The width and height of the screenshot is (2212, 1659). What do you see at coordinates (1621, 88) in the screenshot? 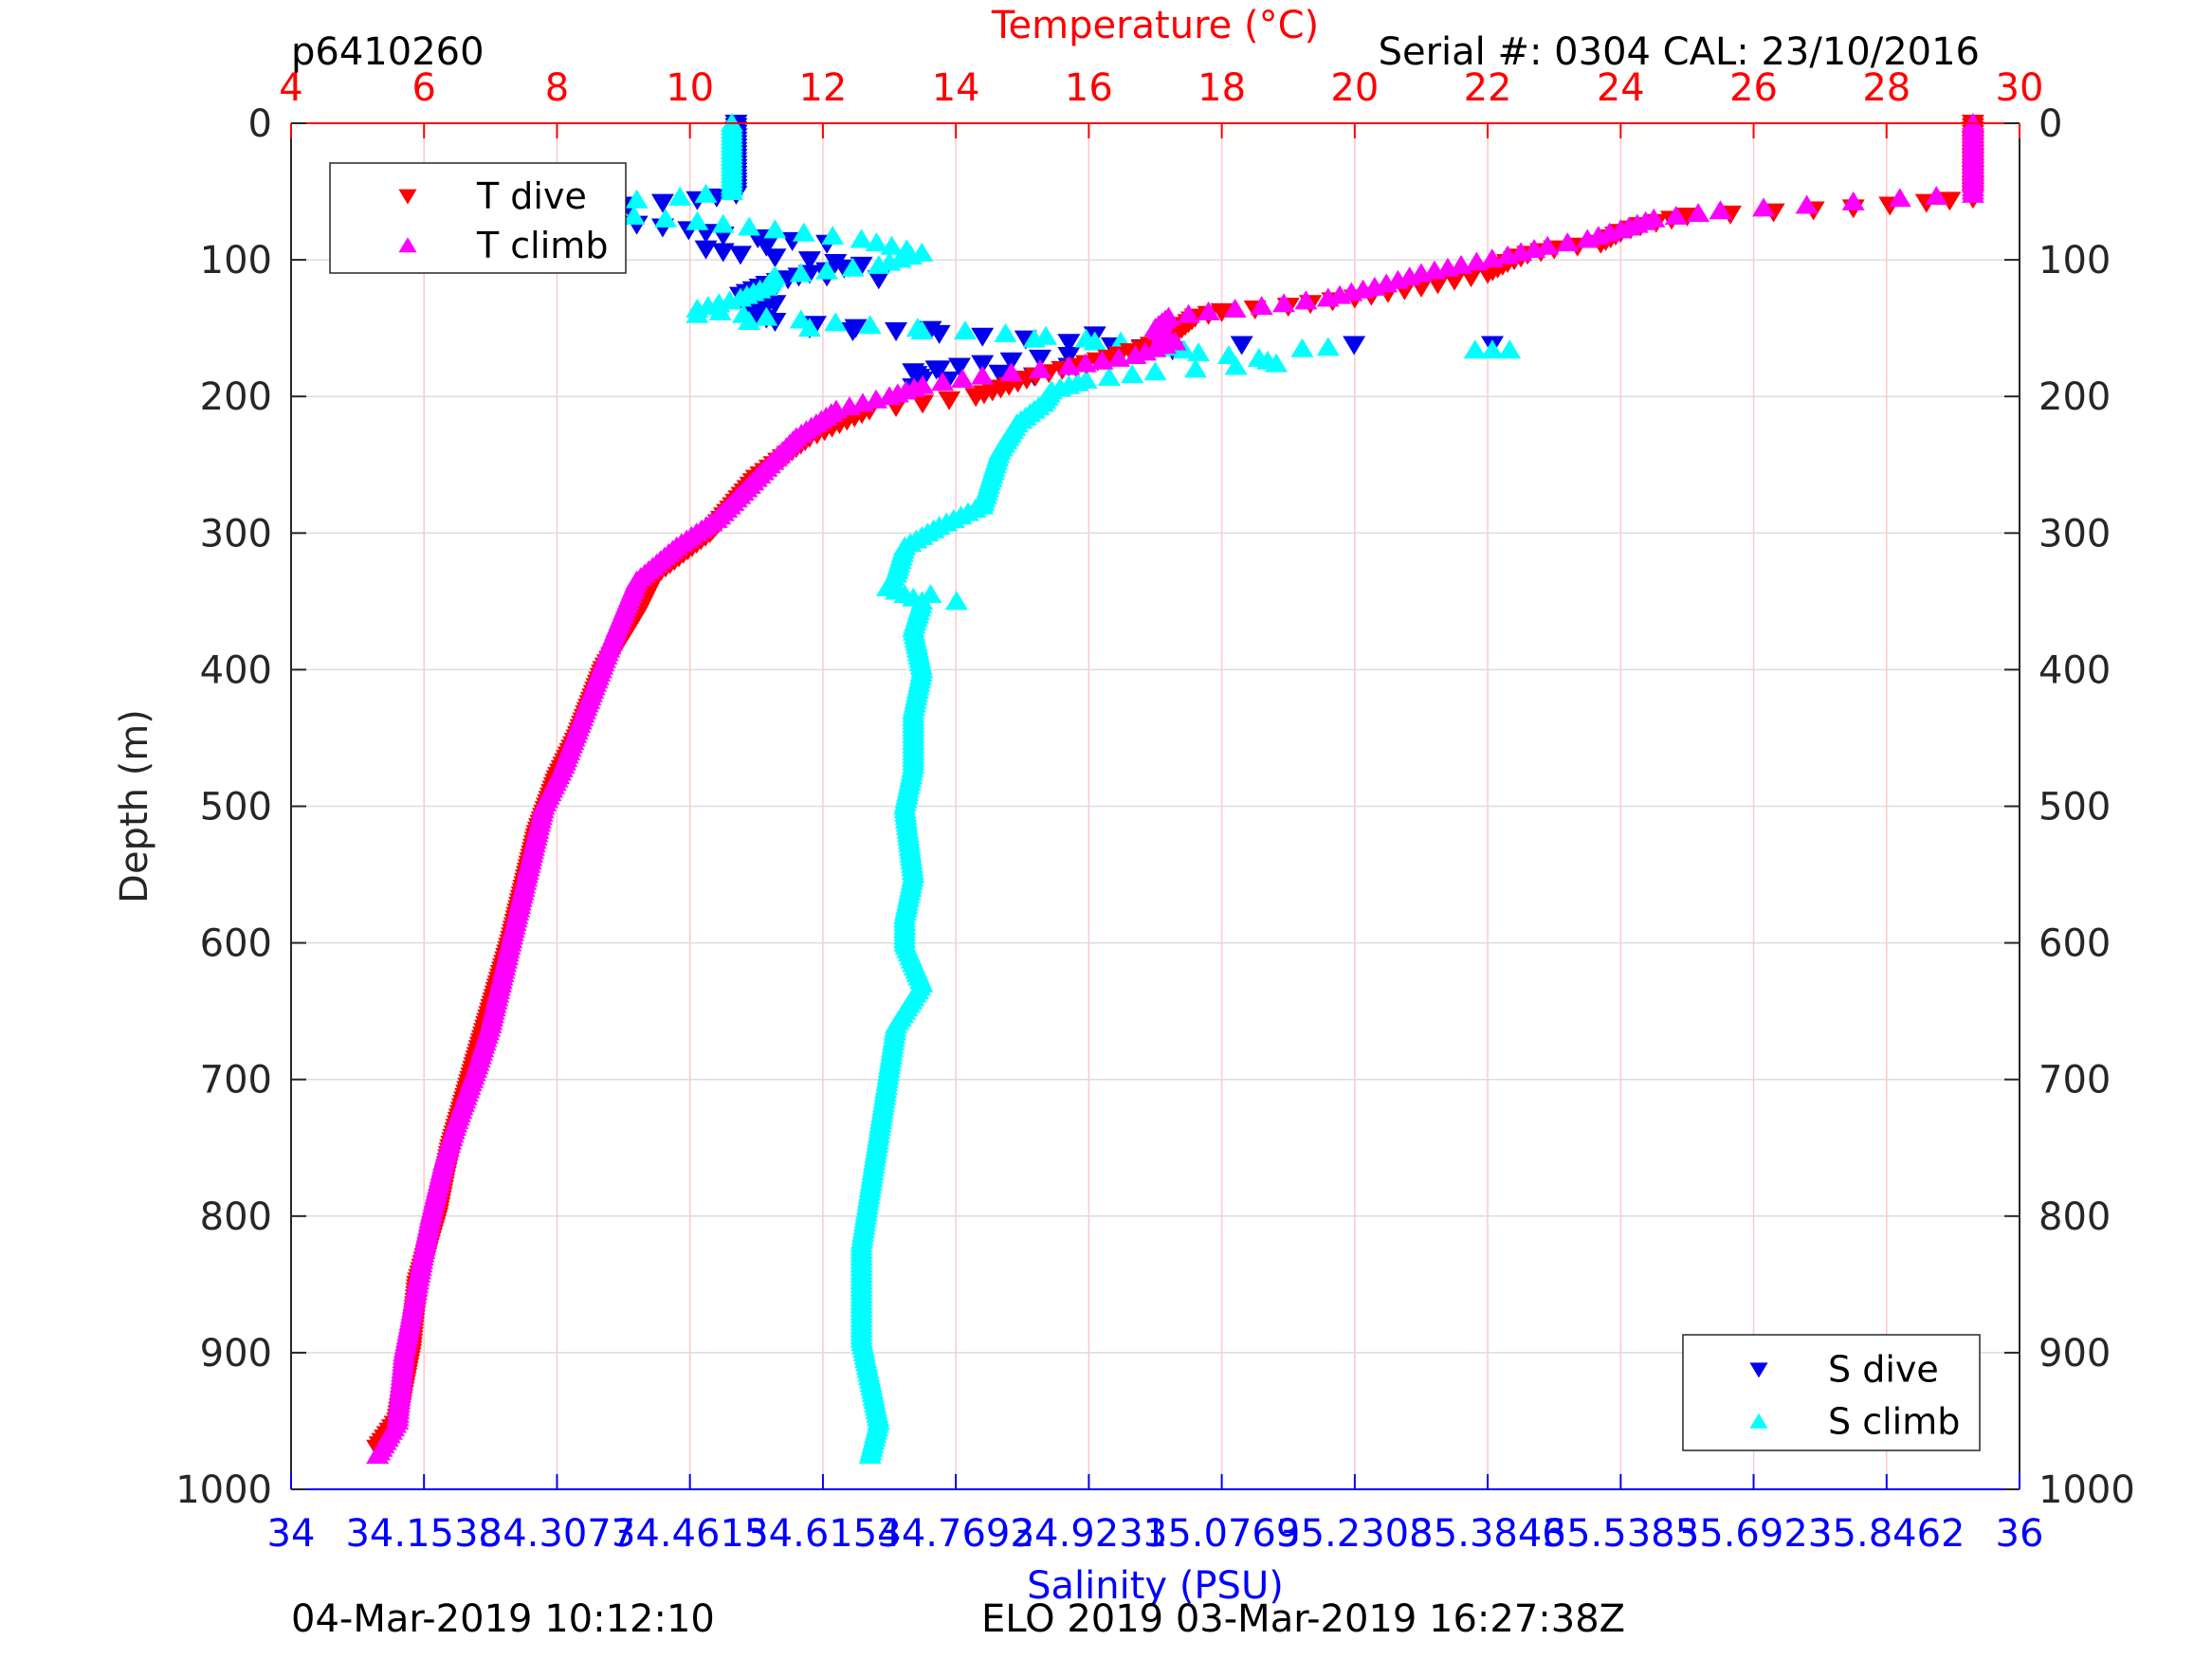
I see `temperature-tick-label: 24` at bounding box center [1621, 88].